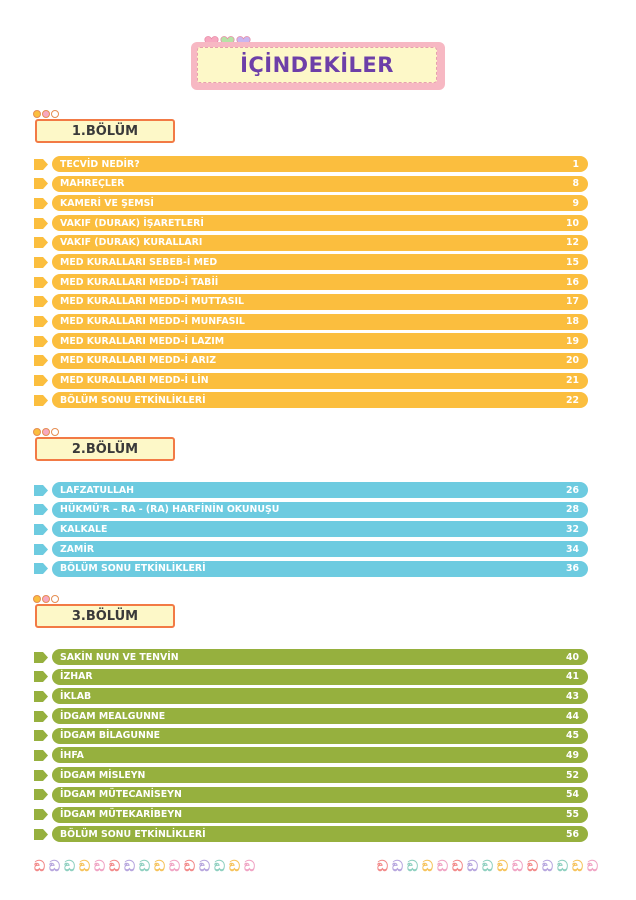  I want to click on toc-row: MAHREÇLER 8, so click(311, 183).